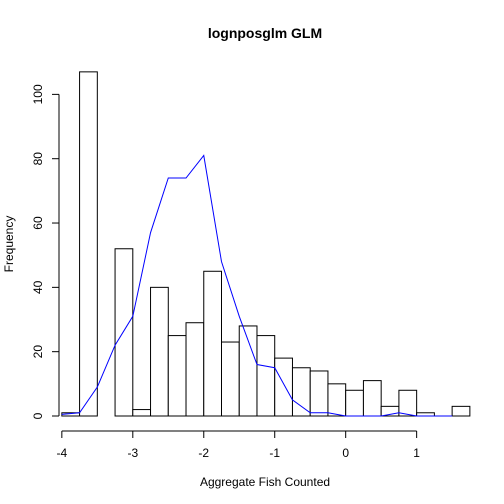 Image resolution: width=504 pixels, height=504 pixels. Describe the element at coordinates (38, 223) in the screenshot. I see `y-tick-label: 60` at that location.